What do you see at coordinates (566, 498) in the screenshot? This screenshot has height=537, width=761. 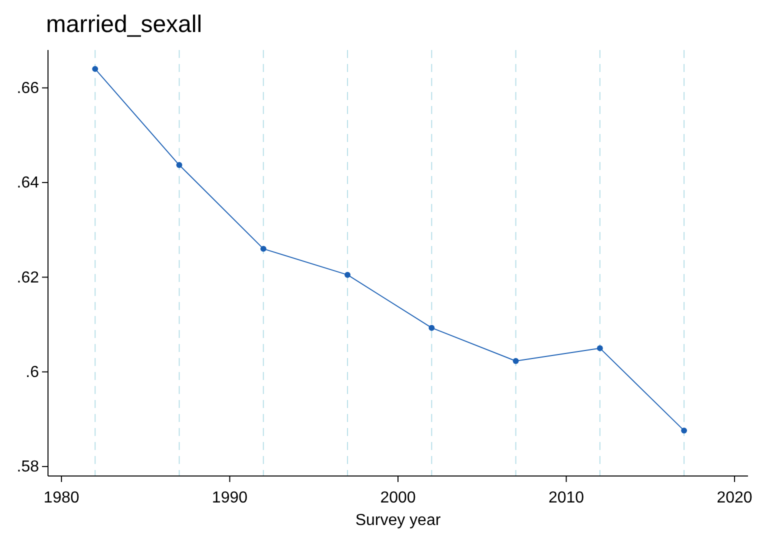 I see `x-tick-label: 2010` at bounding box center [566, 498].